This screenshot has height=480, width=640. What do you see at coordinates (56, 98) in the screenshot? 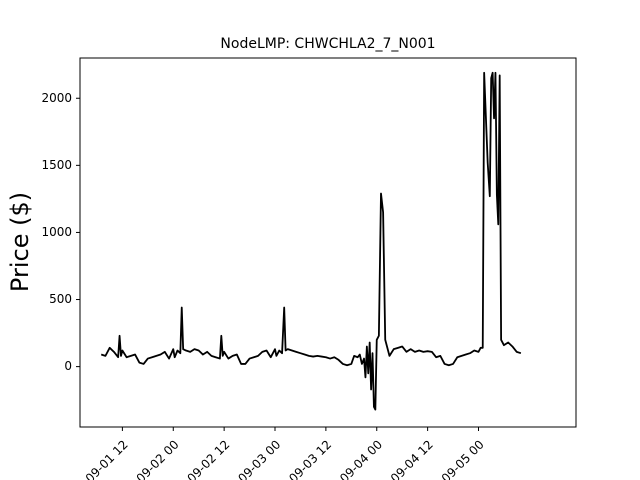
I see `y-tick-label: 2000` at bounding box center [56, 98].